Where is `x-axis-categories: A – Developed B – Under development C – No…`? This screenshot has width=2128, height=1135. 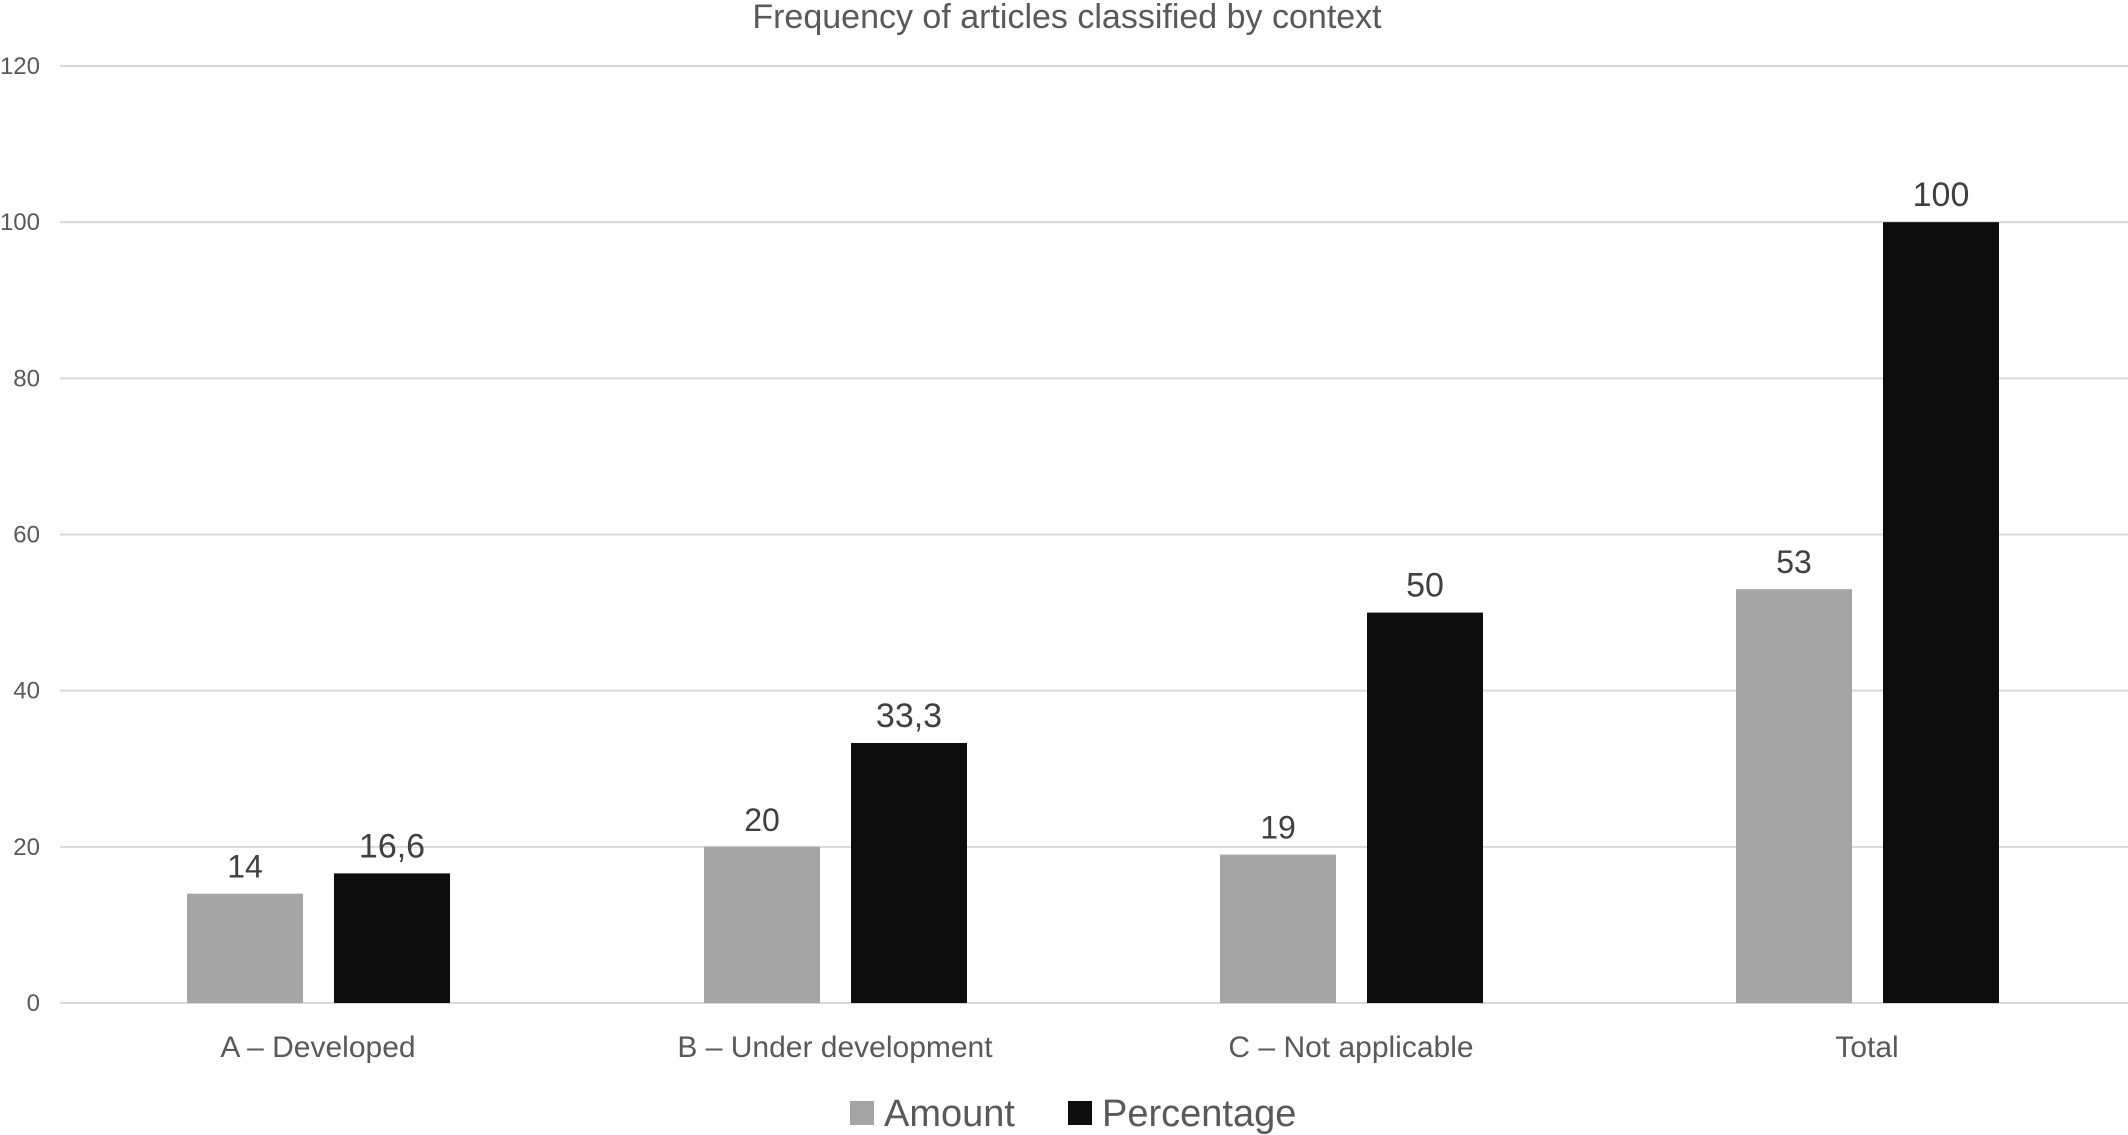
x-axis-categories: A – Developed B – Under development C – No… is located at coordinates (1059, 1047).